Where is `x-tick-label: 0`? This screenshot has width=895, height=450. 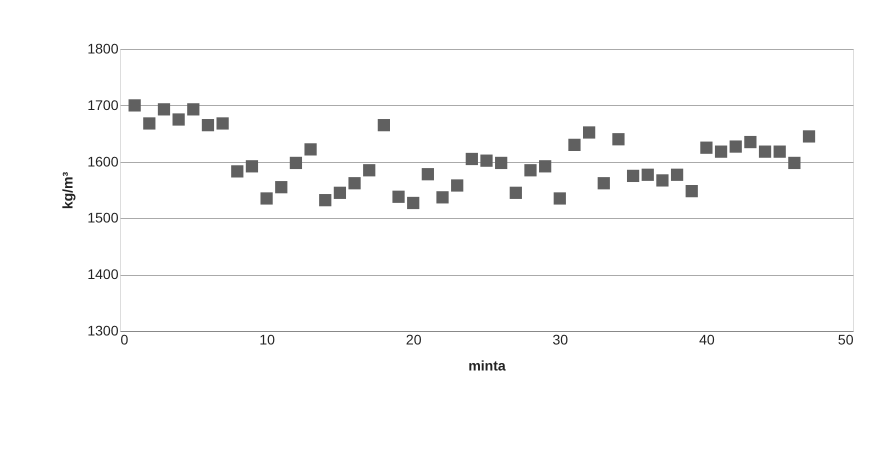 x-tick-label: 0 is located at coordinates (124, 340).